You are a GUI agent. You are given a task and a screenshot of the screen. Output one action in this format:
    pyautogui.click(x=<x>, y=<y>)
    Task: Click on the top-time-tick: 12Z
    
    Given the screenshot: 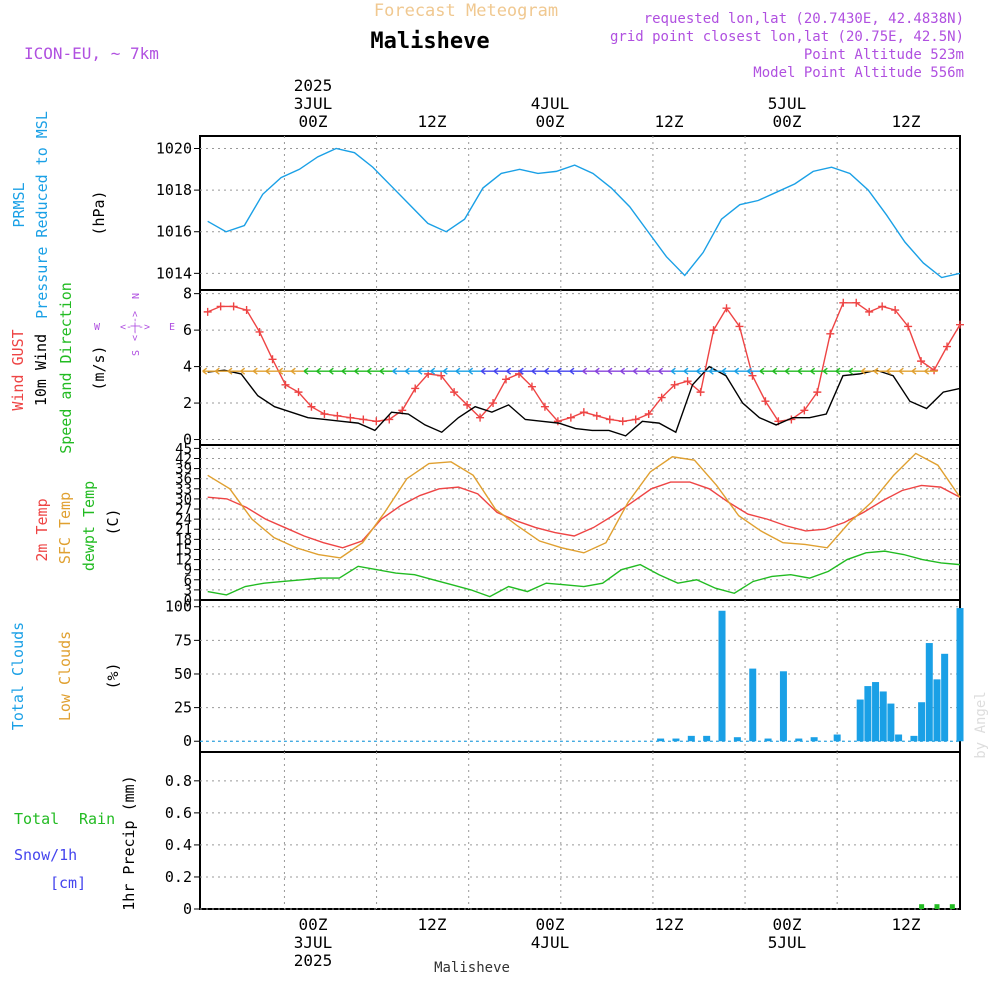 What is the action you would take?
    pyautogui.click(x=432, y=121)
    